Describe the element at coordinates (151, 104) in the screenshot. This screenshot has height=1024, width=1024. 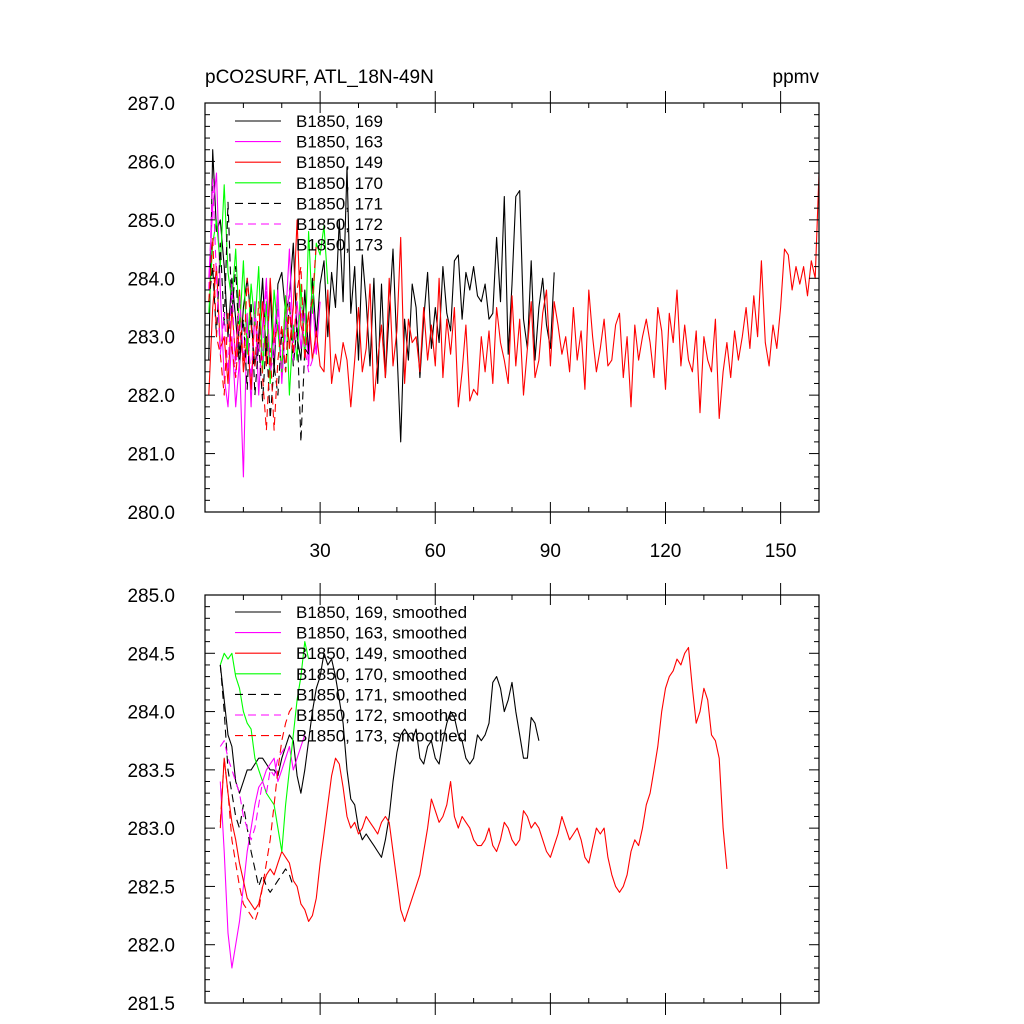
I see `y-tick-label: 287.0` at that location.